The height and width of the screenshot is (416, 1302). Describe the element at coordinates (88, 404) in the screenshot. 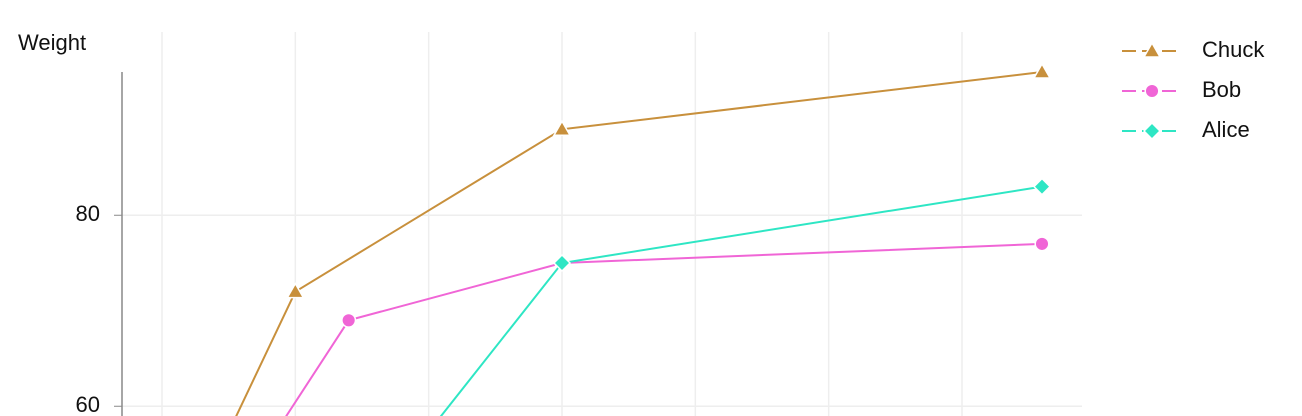

I see `y-tick-label: 60` at that location.